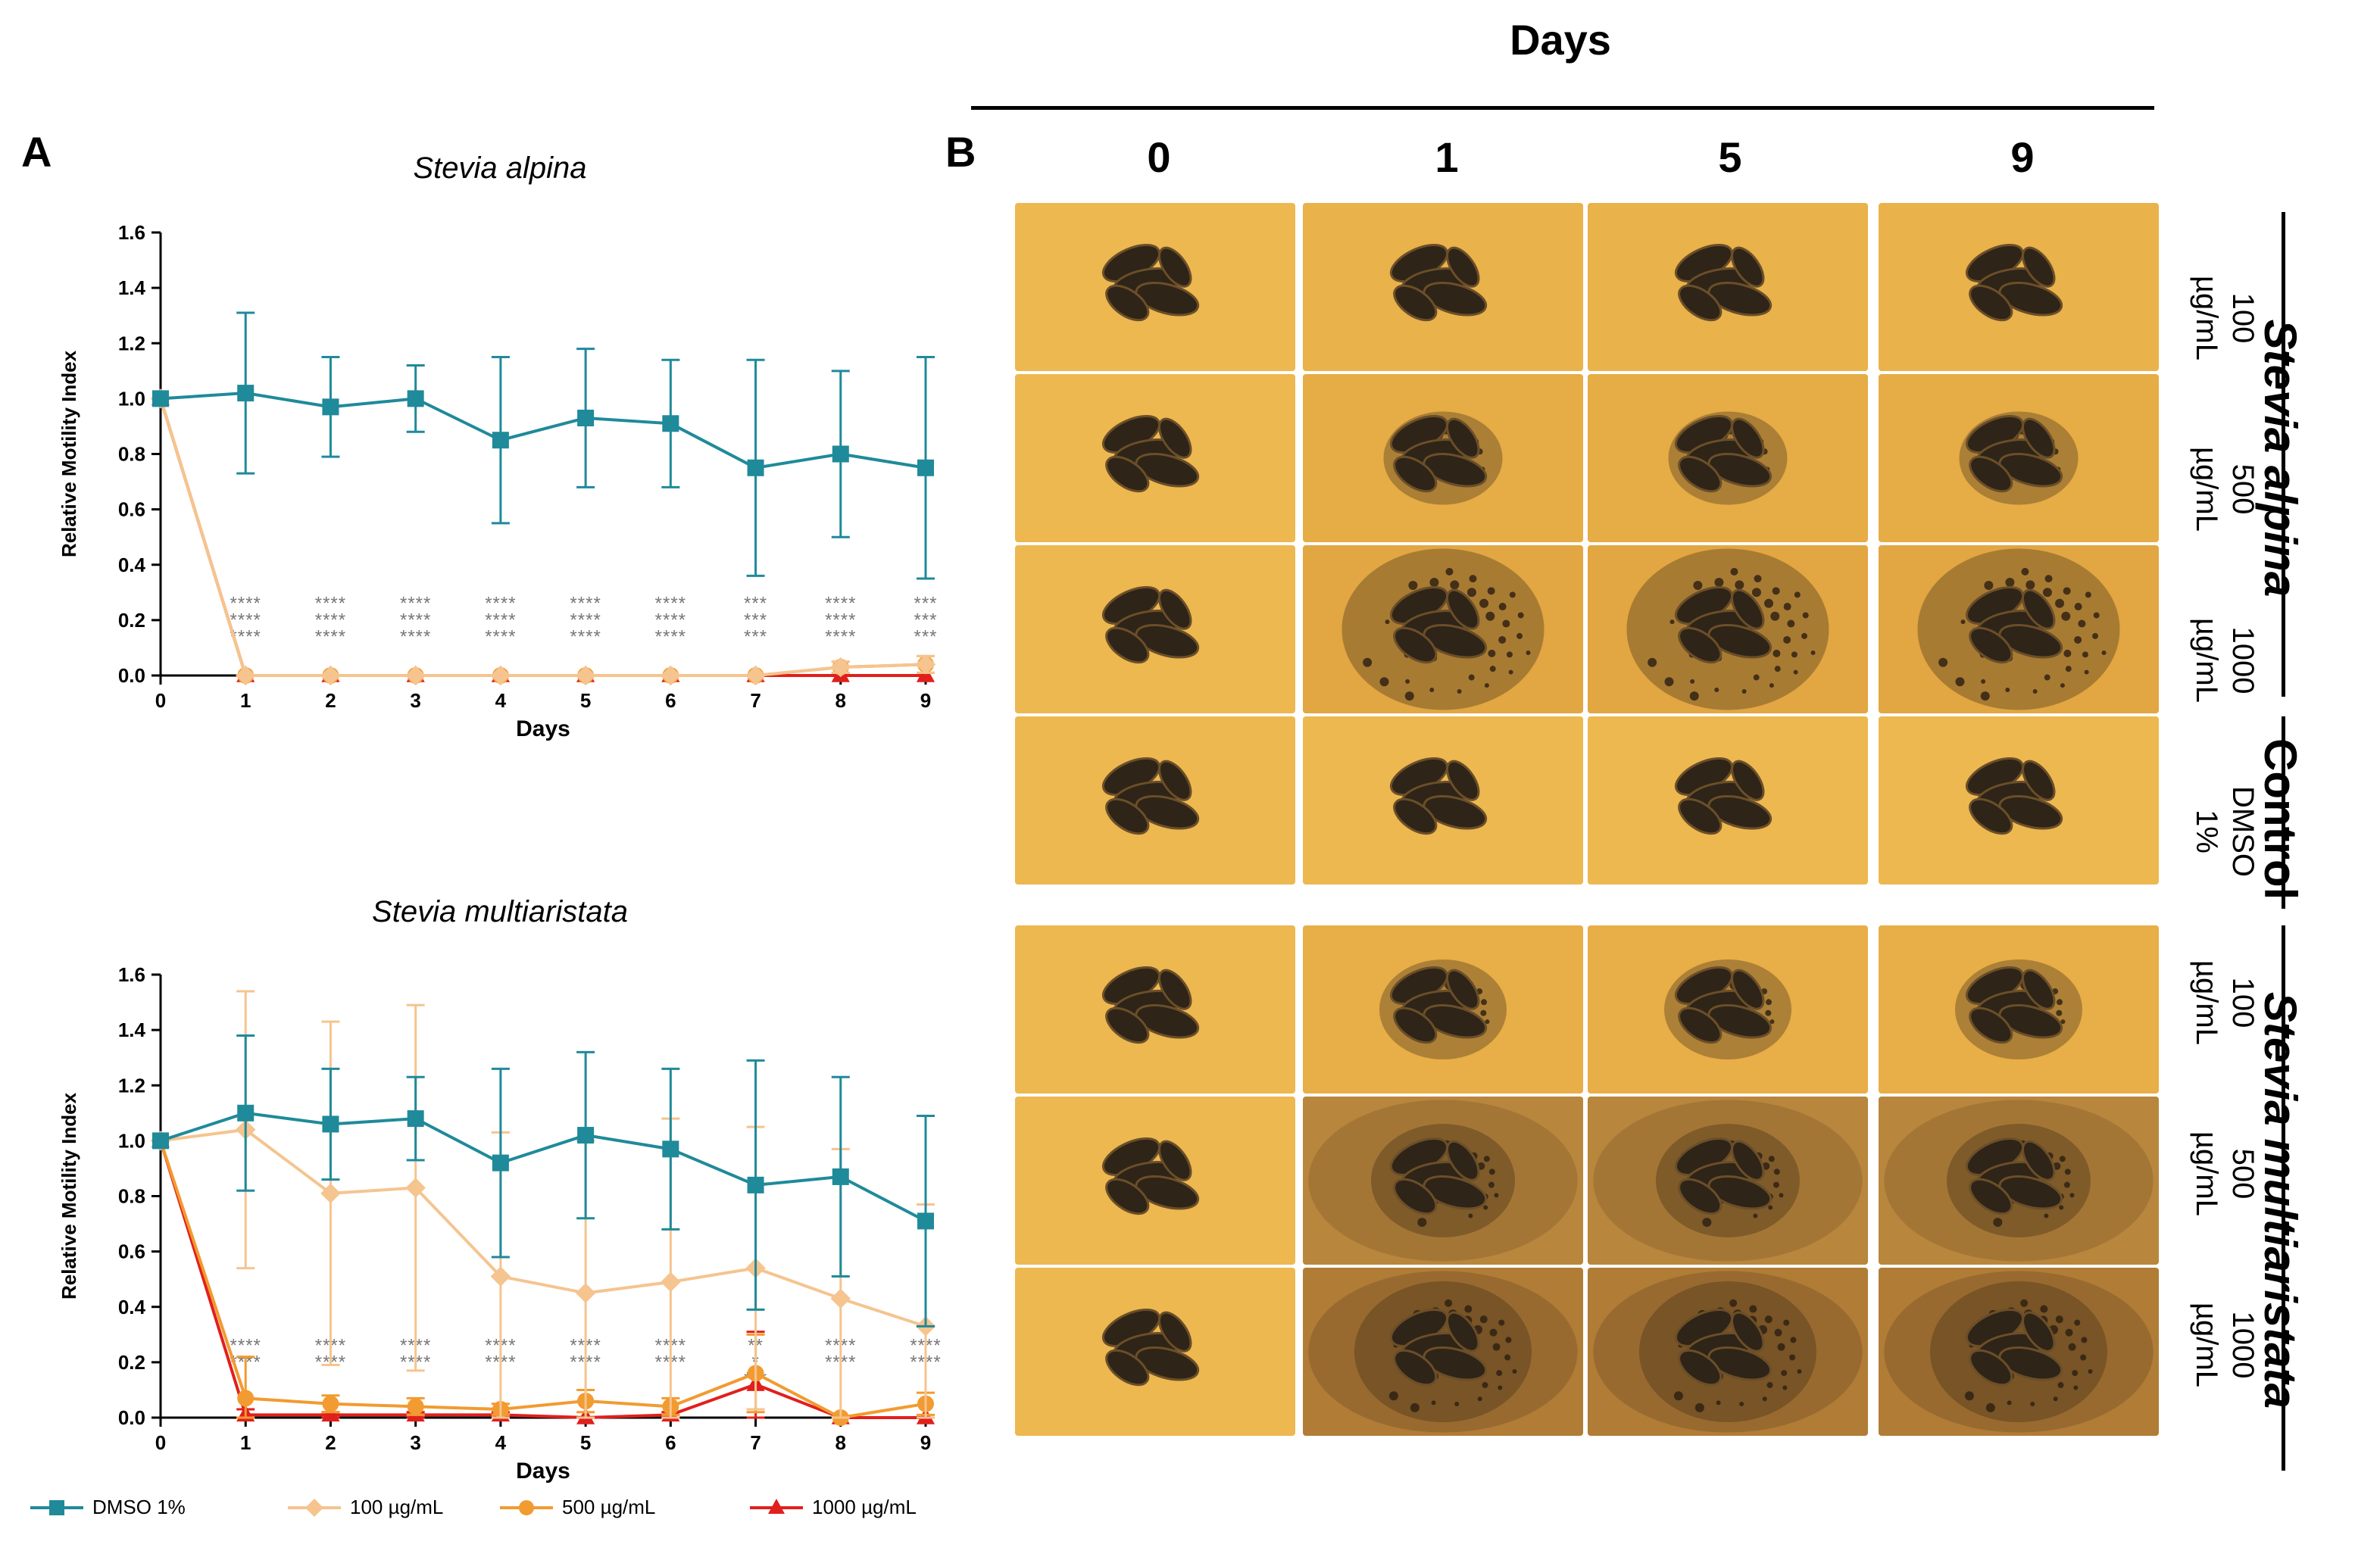 This screenshot has height=1560, width=2380. Describe the element at coordinates (131, 1417) in the screenshot. I see `y-tick-label: 0.0` at that location.